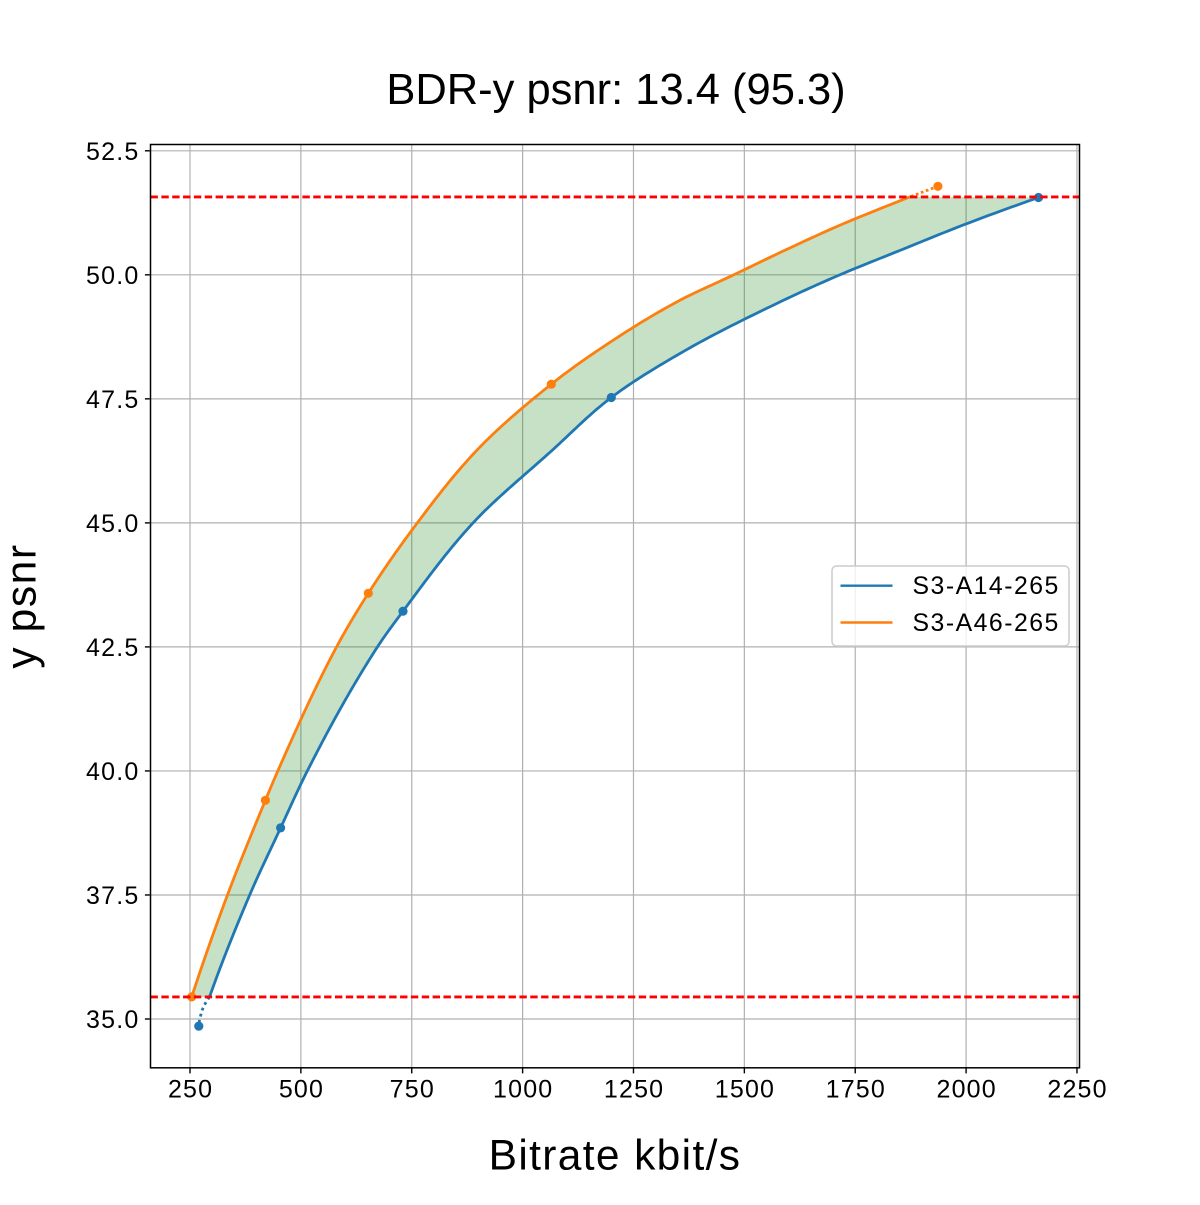 The width and height of the screenshot is (1200, 1205). What do you see at coordinates (856, 1089) in the screenshot?
I see `svg-text: 1750` at bounding box center [856, 1089].